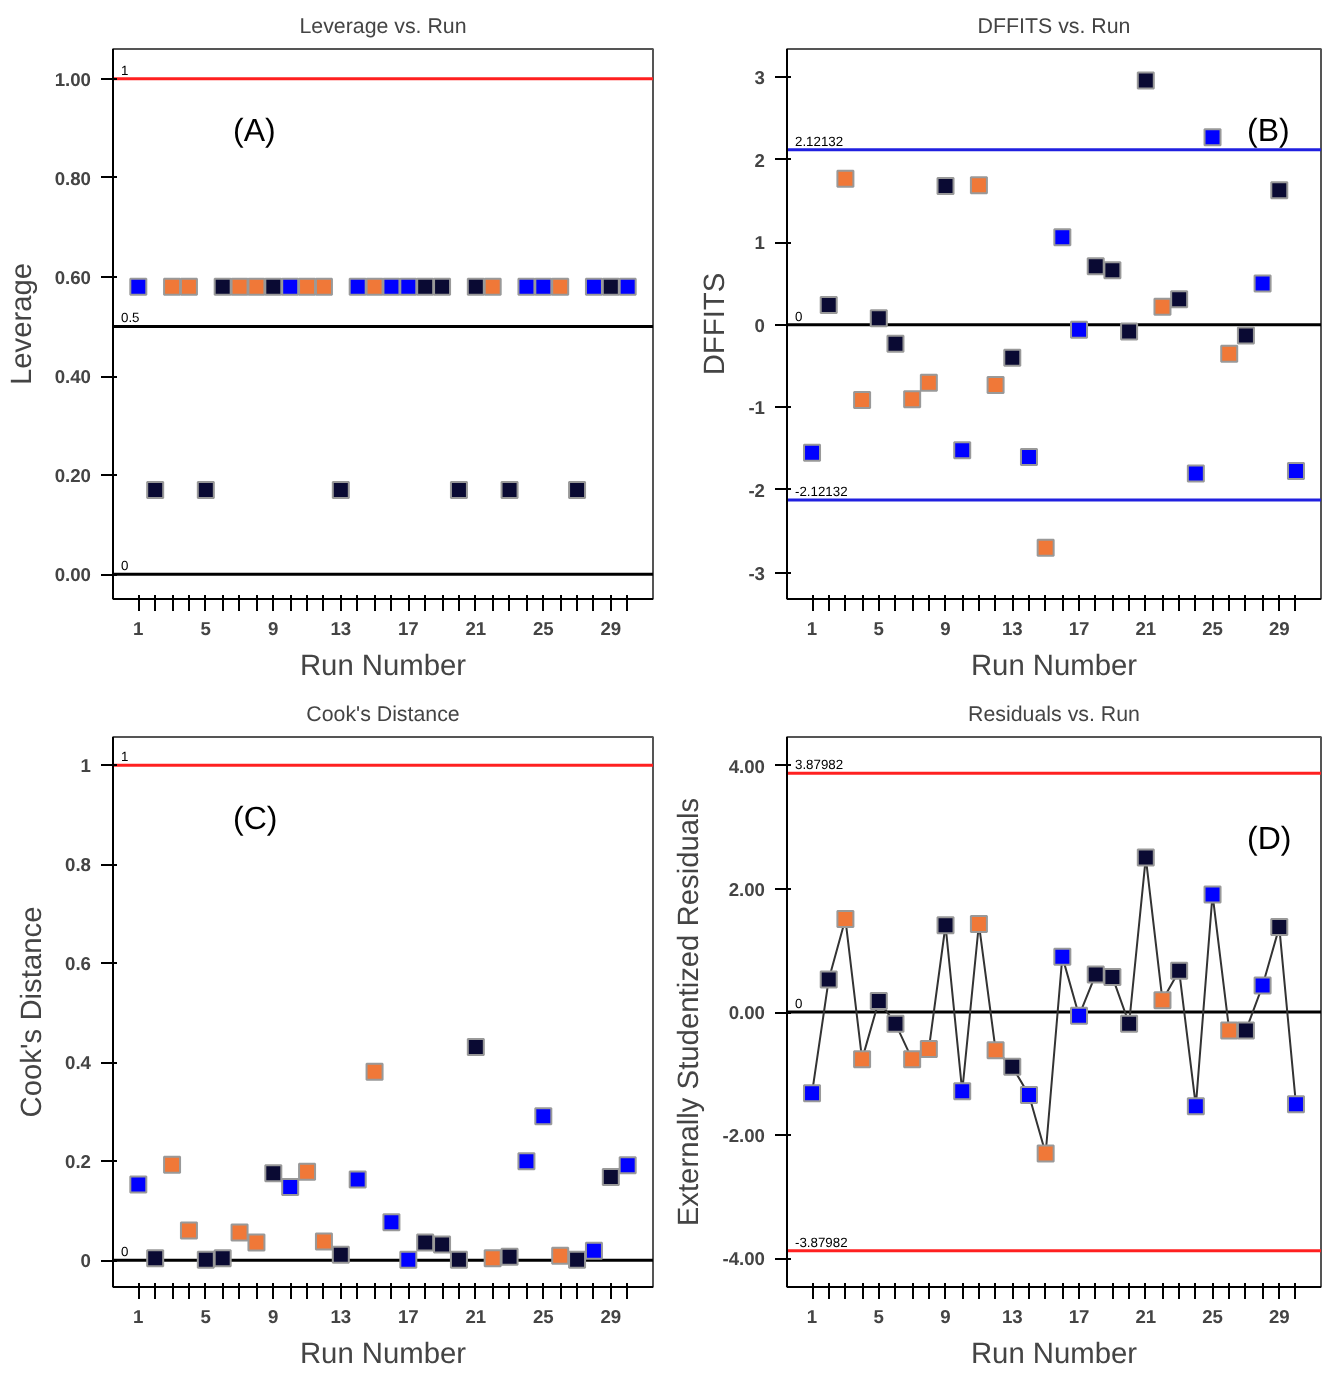  What do you see at coordinates (690, 1012) in the screenshot?
I see `y-axis-title: Externally Studentized Residuals` at bounding box center [690, 1012].